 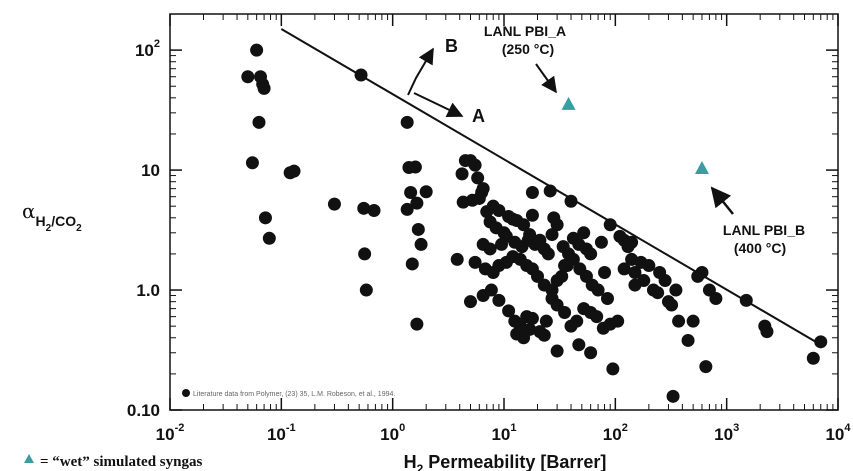 I want to click on x-tick-label: 10², so click(x=615, y=433).